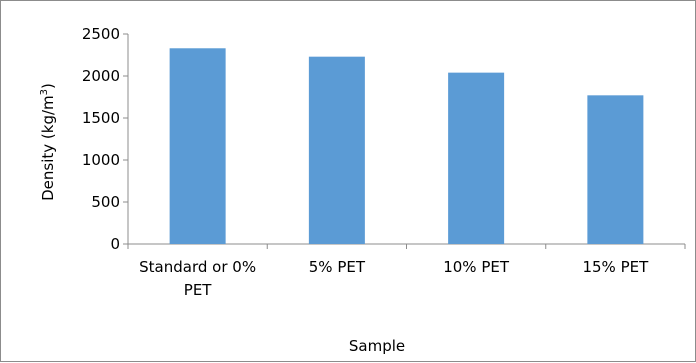 The width and height of the screenshot is (696, 363). Describe the element at coordinates (337, 267) in the screenshot. I see `x-tick-label: 5% PET` at that location.